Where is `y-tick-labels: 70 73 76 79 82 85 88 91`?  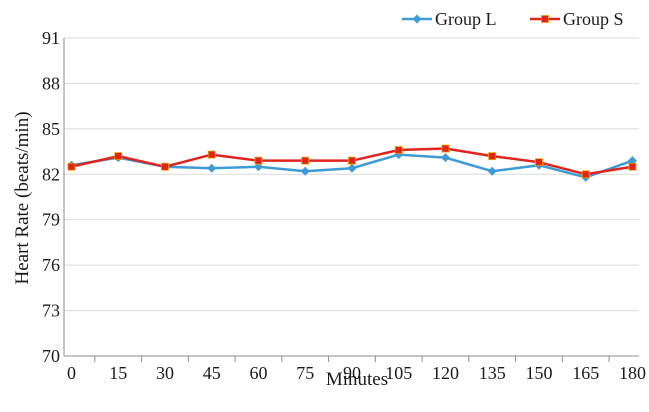
y-tick-labels: 70 73 76 79 82 85 88 91 is located at coordinates (51, 197).